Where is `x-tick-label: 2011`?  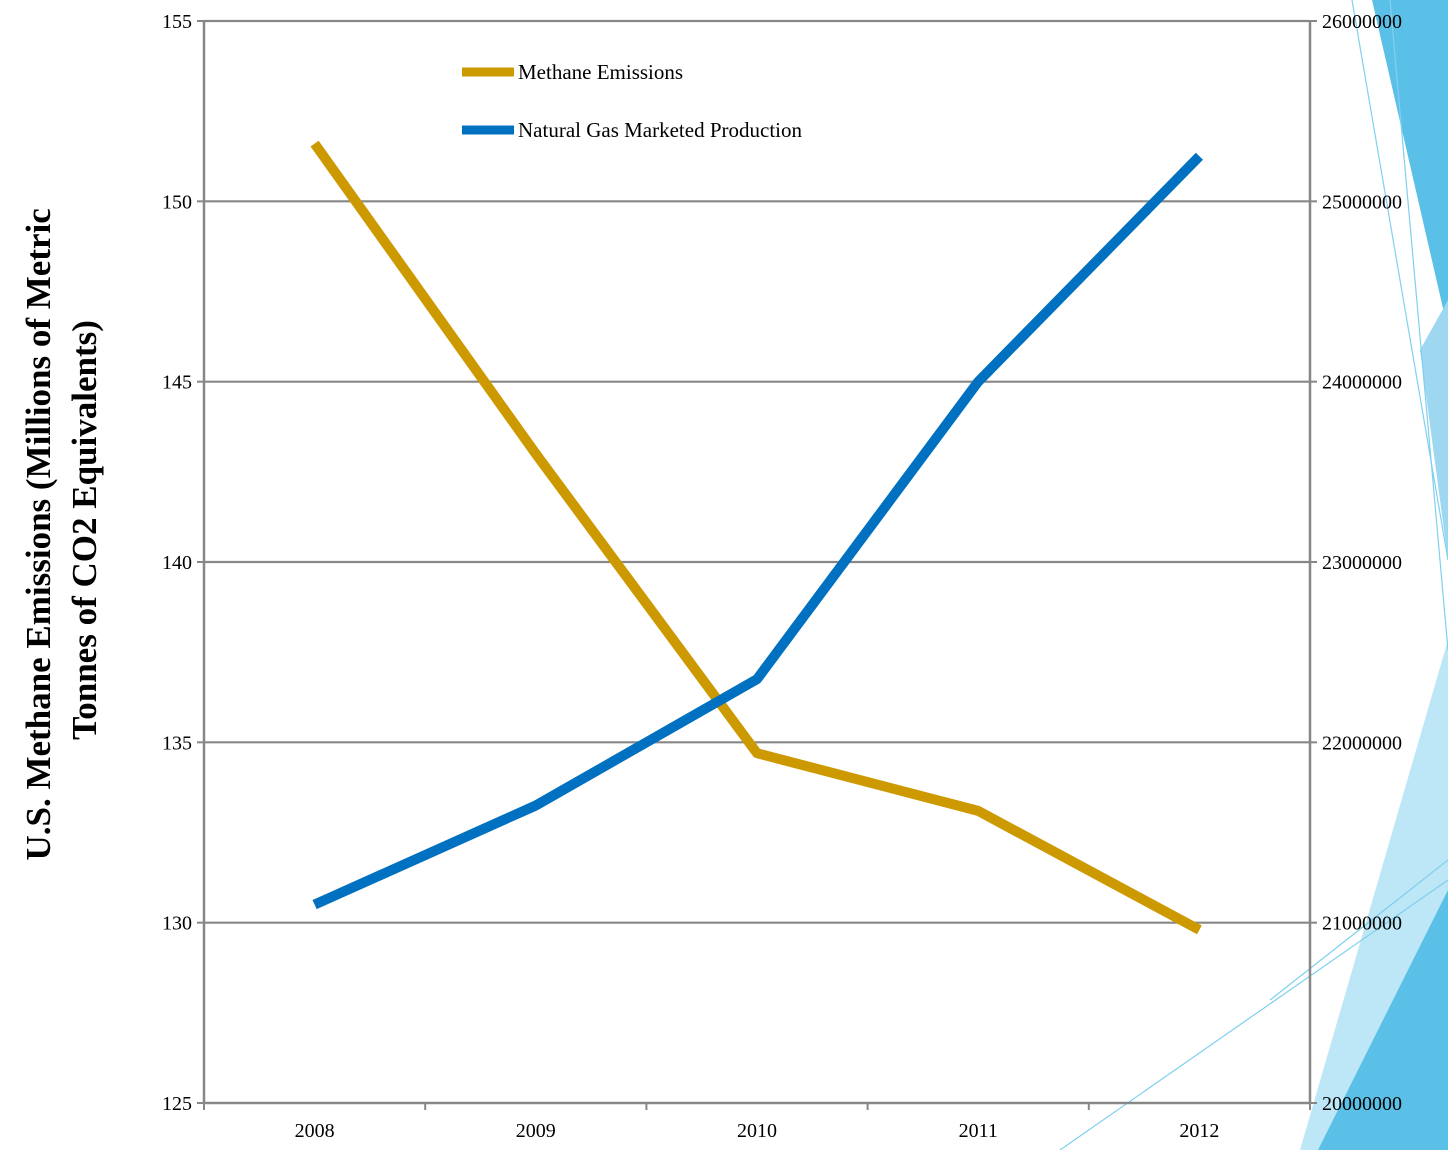
x-tick-label: 2011 is located at coordinates (978, 1131).